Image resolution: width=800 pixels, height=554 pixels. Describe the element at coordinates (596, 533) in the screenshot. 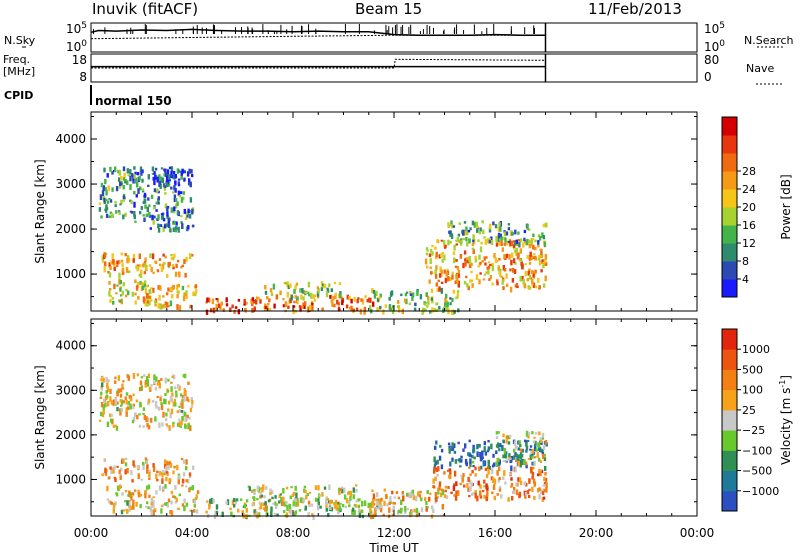

I see `time-tick-label: 20:00` at that location.